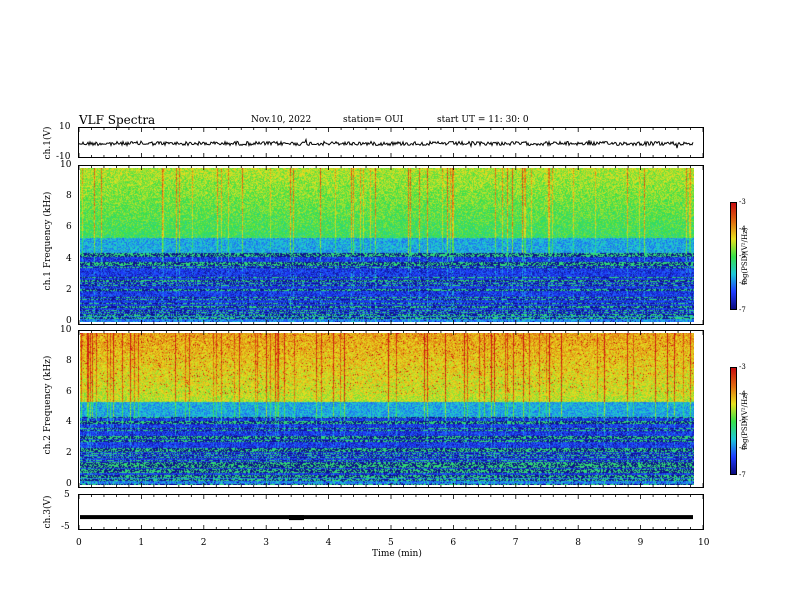  I want to click on x-tick-label: 2, so click(203, 543).